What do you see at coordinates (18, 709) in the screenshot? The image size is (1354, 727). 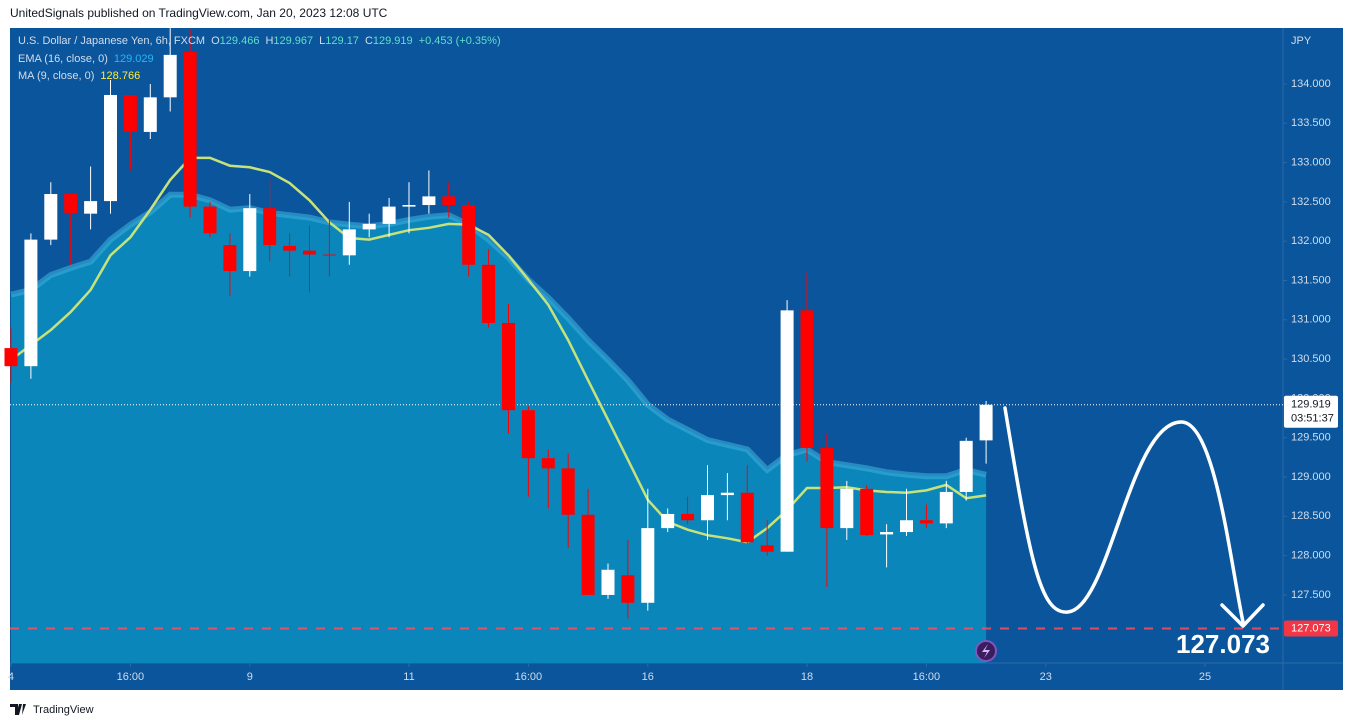 I see `logo-mark` at bounding box center [18, 709].